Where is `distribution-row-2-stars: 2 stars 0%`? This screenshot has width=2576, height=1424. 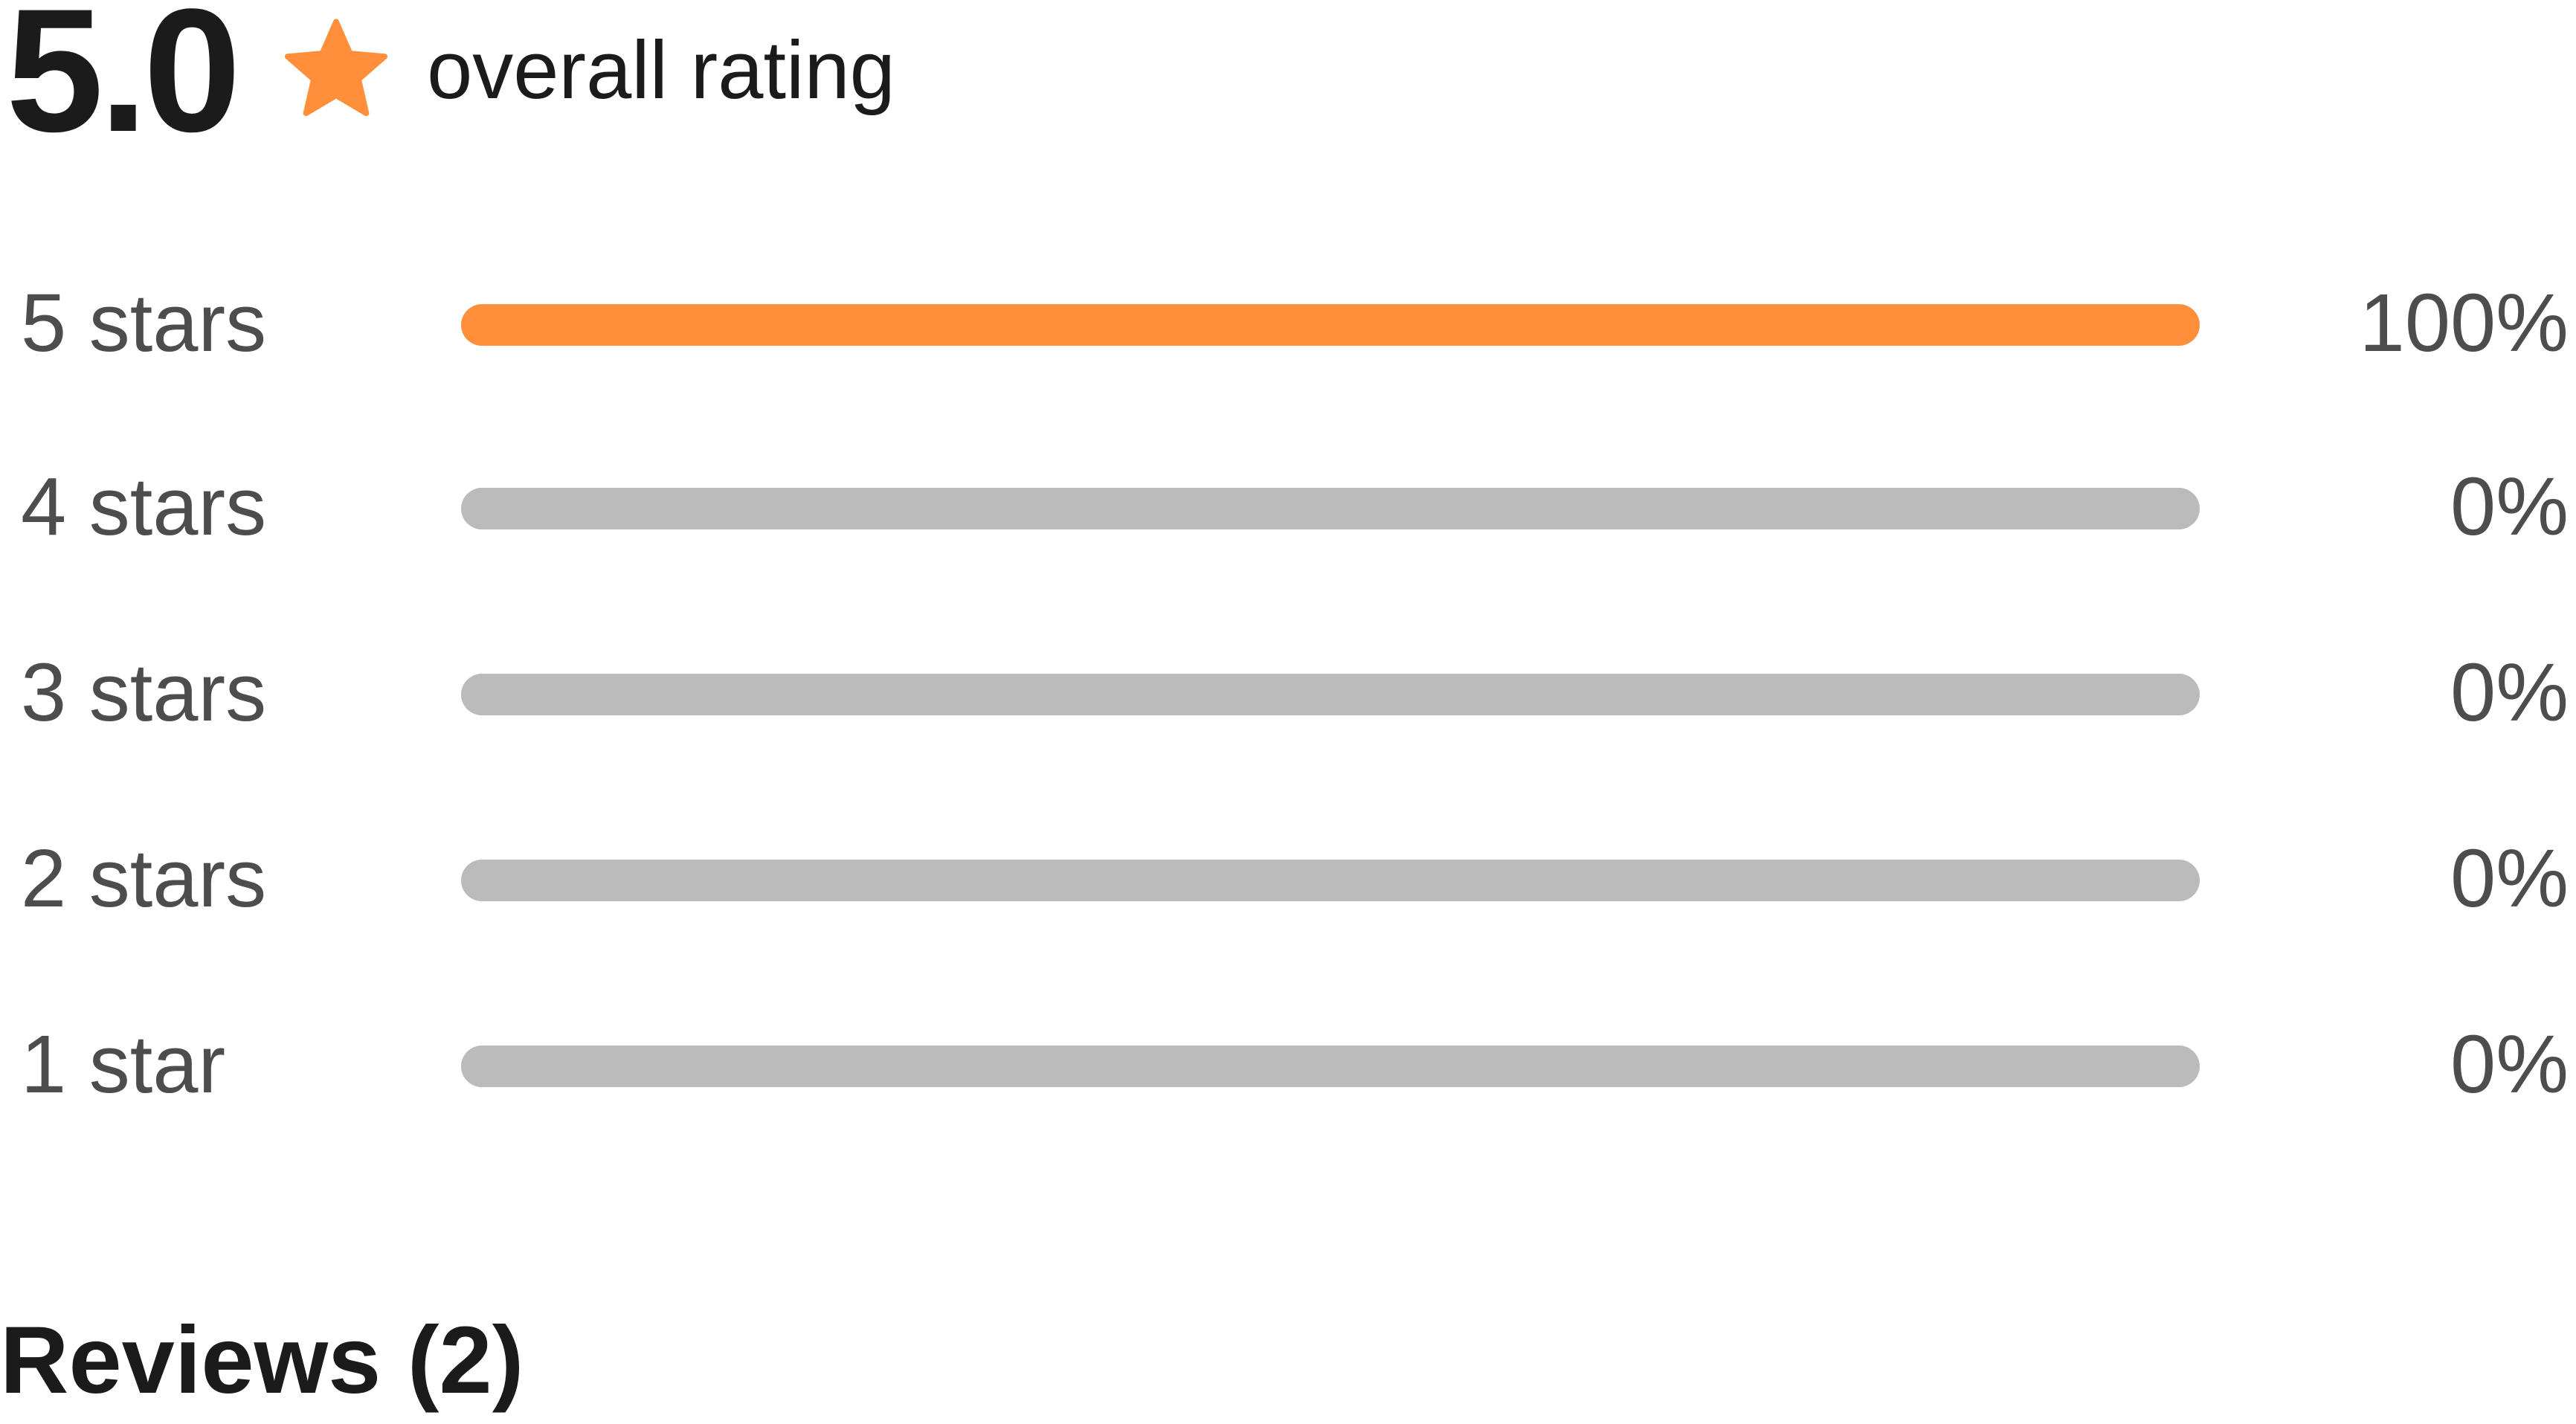
distribution-row-2-stars: 2 stars 0% is located at coordinates (1288, 879).